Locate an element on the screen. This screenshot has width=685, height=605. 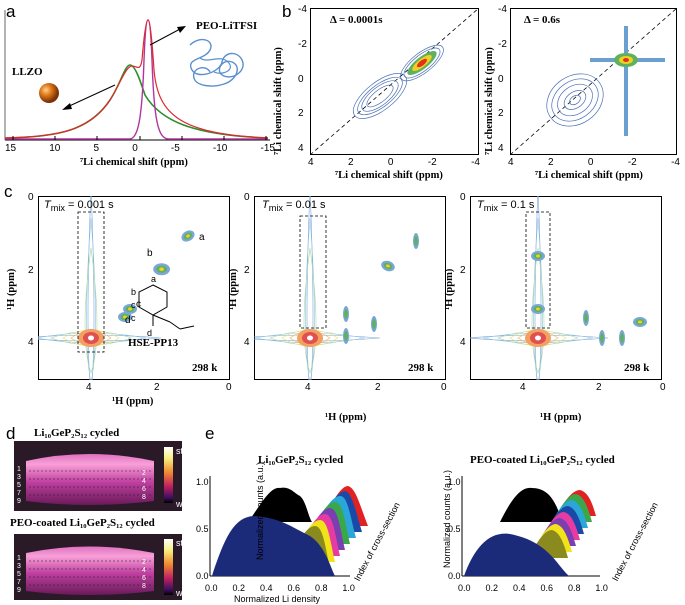
e-left-ytick-2: 1.0 is located at coordinates (202, 482).